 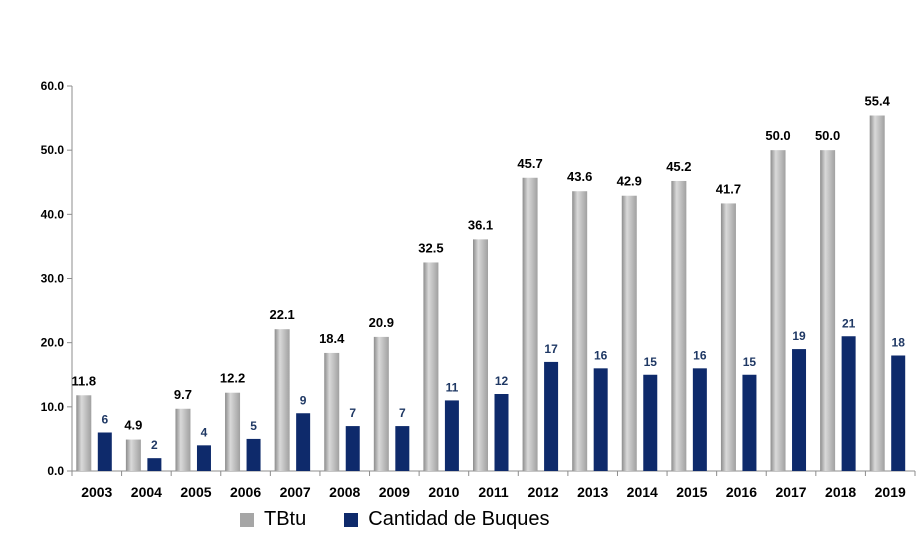 What do you see at coordinates (247, 519) in the screenshot?
I see `legend-swatch-tbtu` at bounding box center [247, 519].